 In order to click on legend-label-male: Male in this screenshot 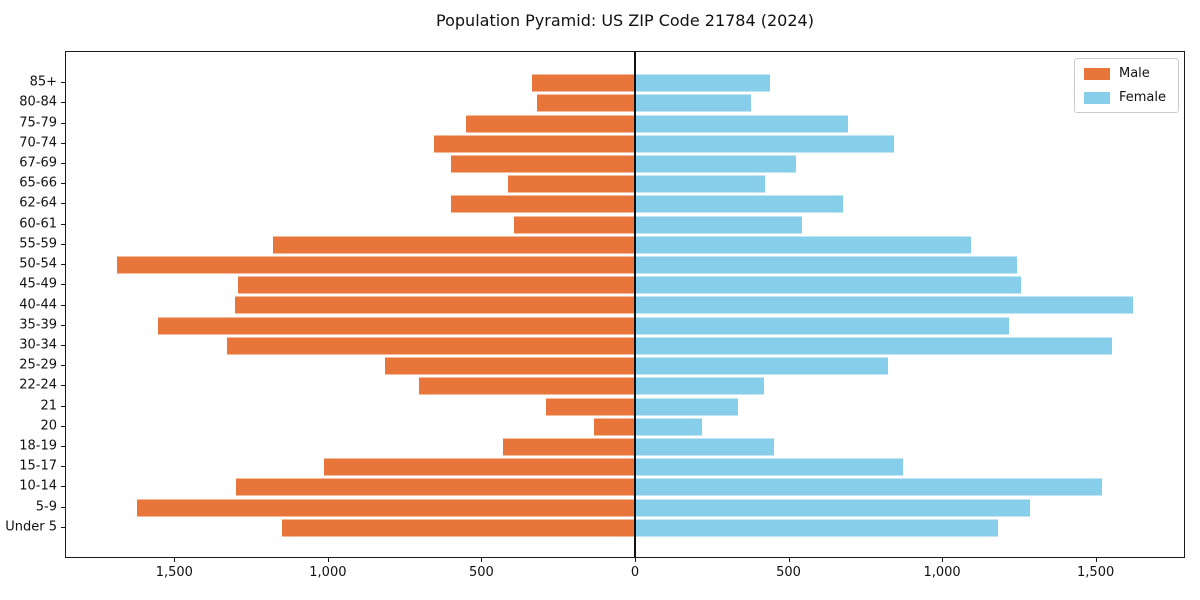, I will do `click(1134, 73)`.